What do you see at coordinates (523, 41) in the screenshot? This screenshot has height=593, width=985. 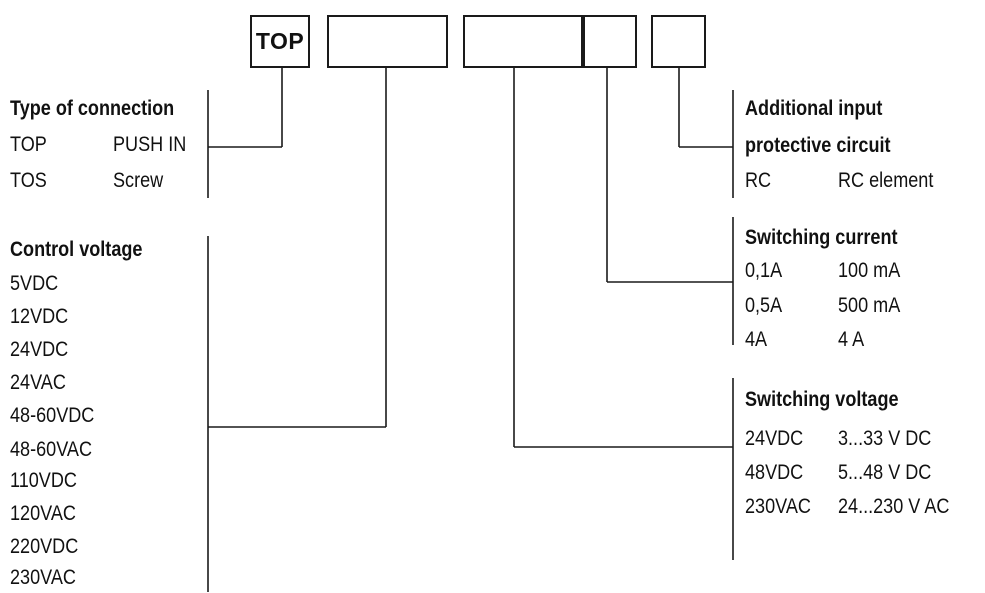 I see `code-box-switching-voltage` at bounding box center [523, 41].